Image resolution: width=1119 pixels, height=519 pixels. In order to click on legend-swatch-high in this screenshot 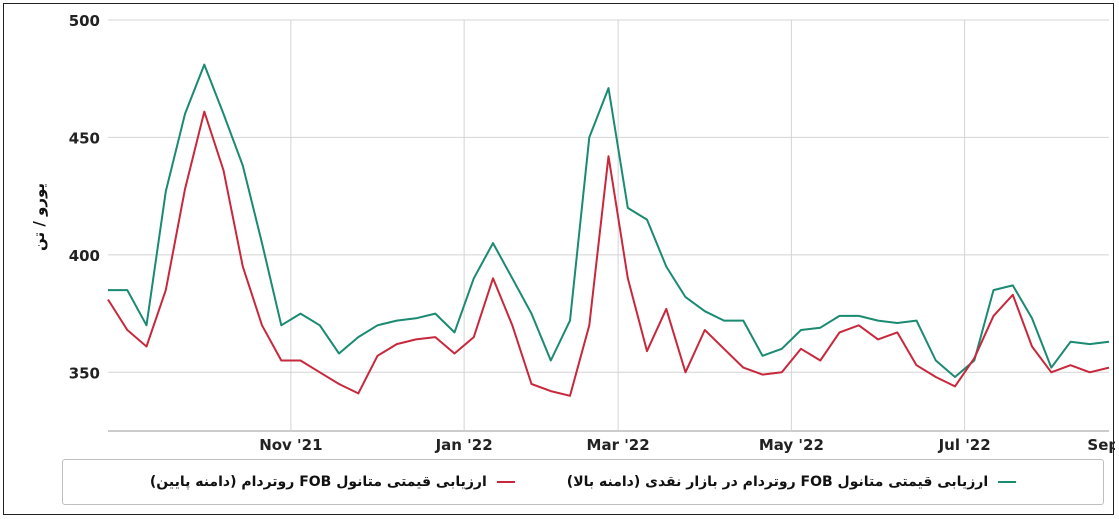, I will do `click(1007, 482)`.